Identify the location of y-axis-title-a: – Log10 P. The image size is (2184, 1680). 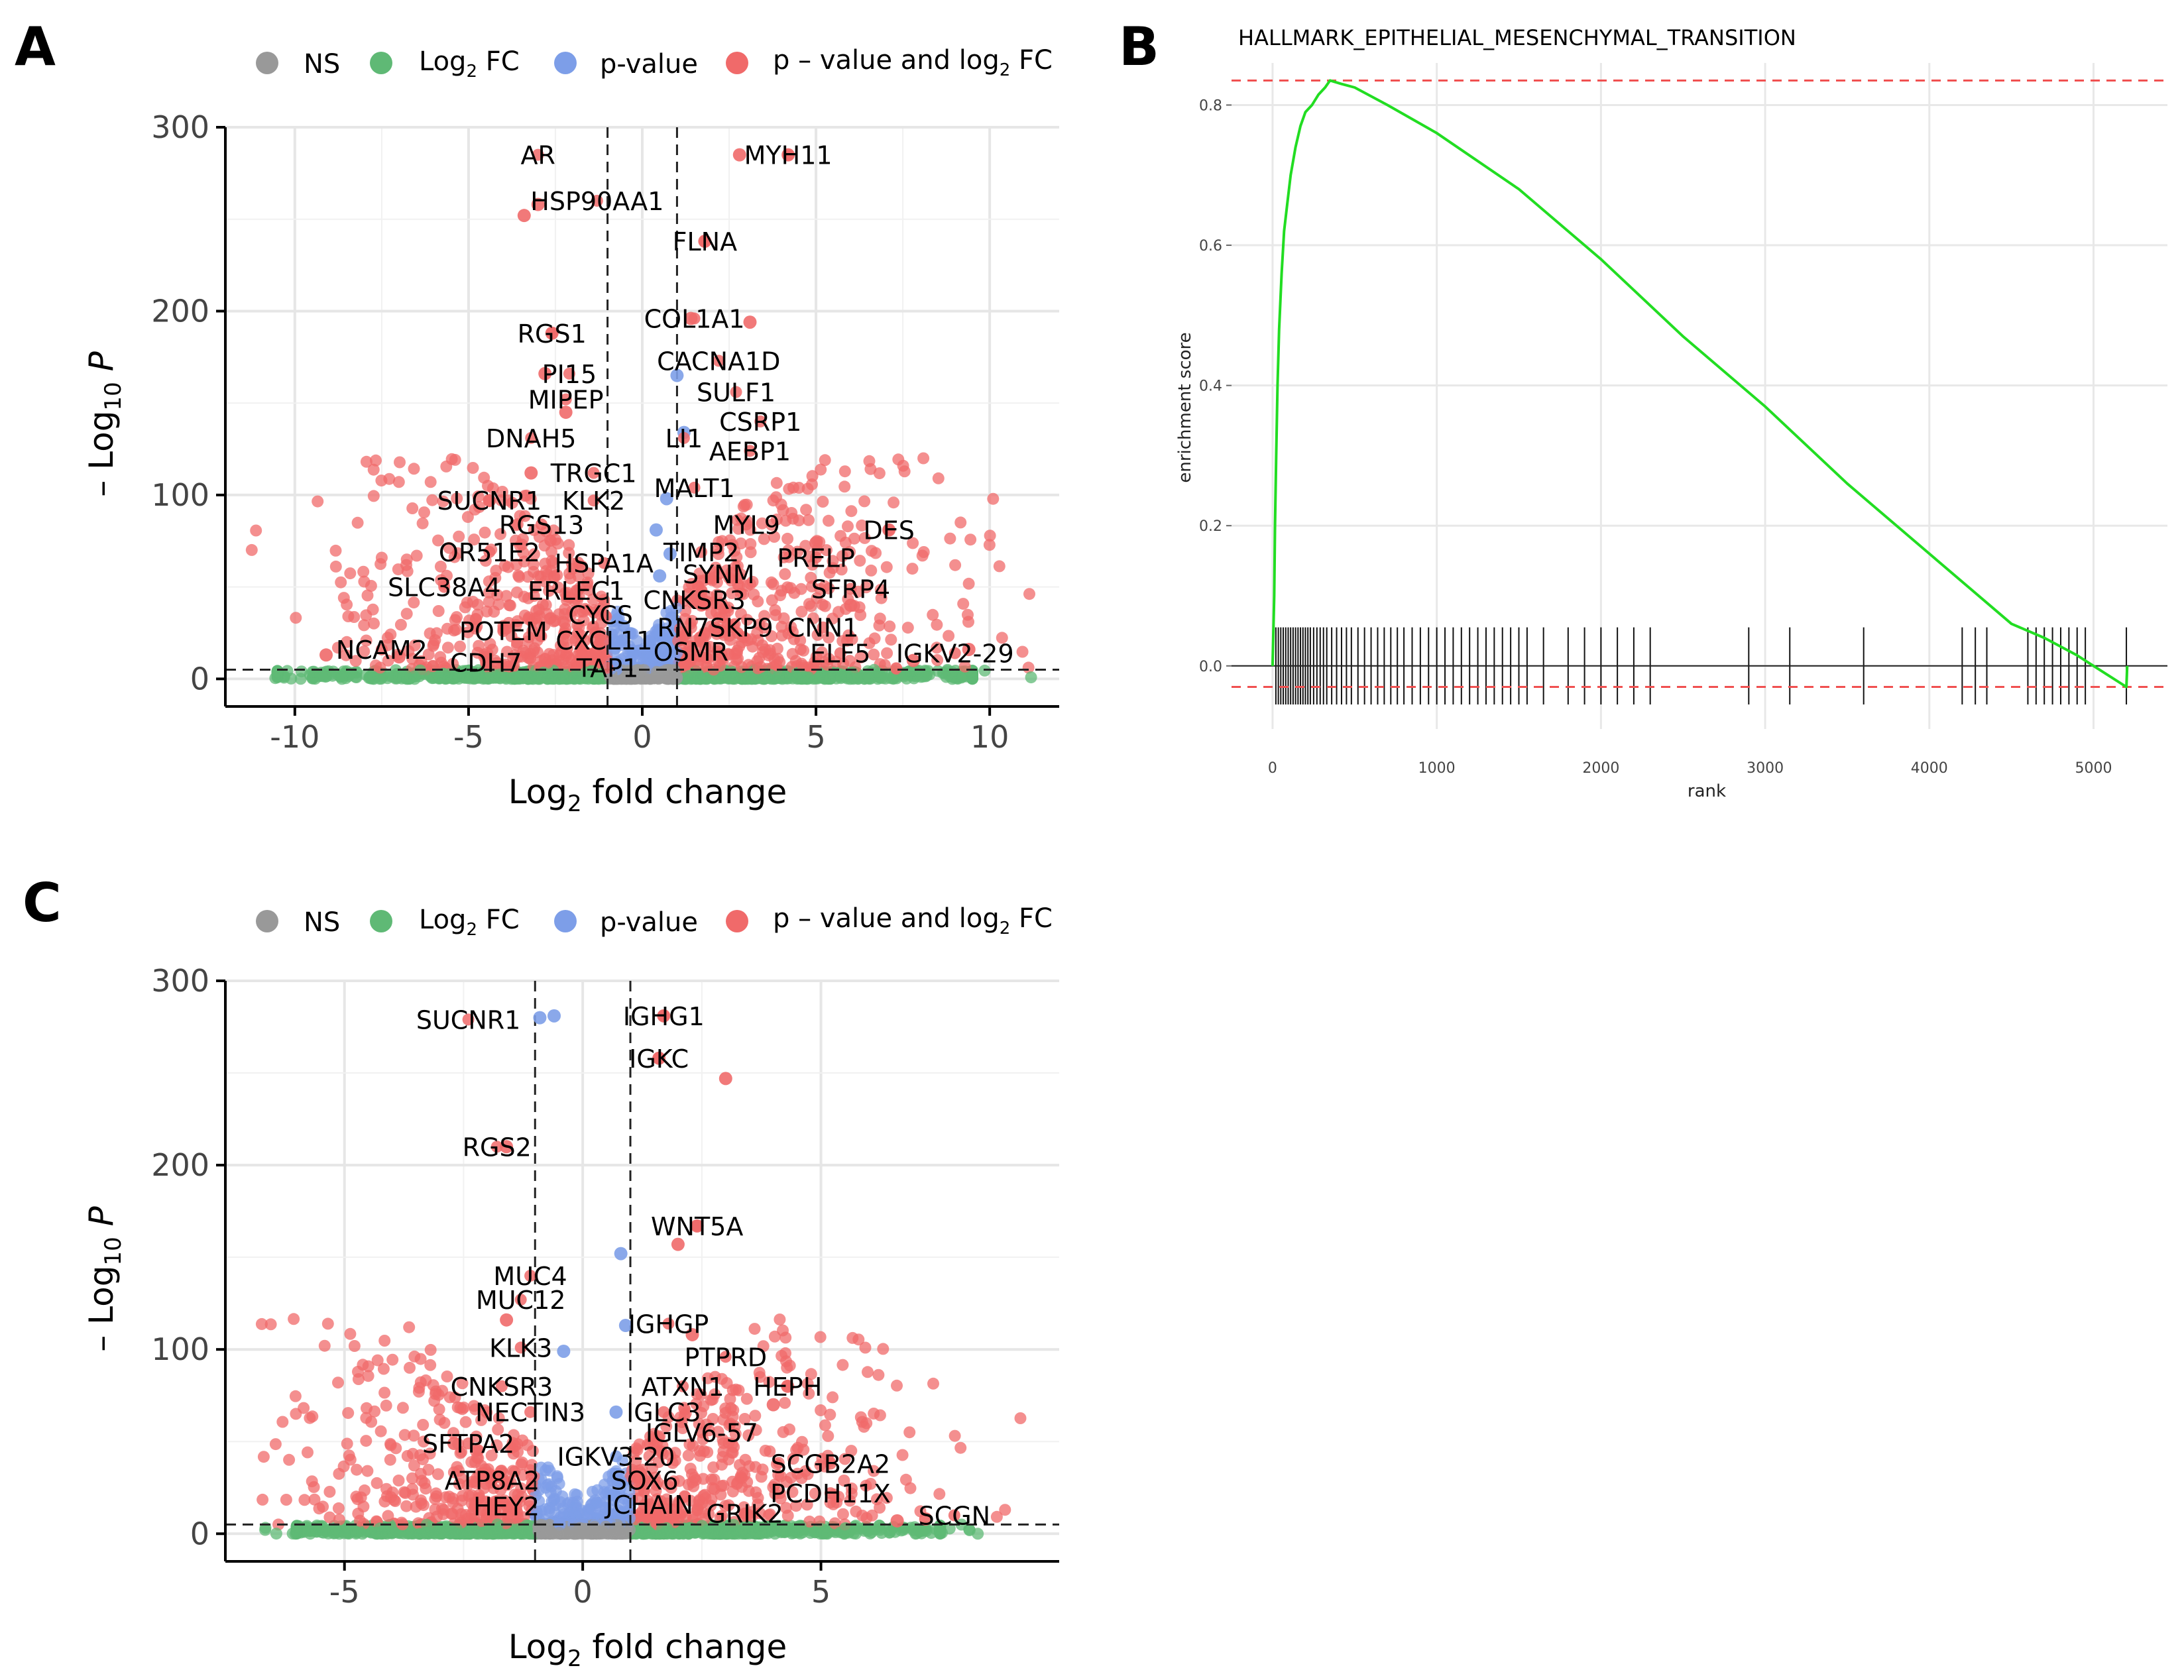
(104, 424).